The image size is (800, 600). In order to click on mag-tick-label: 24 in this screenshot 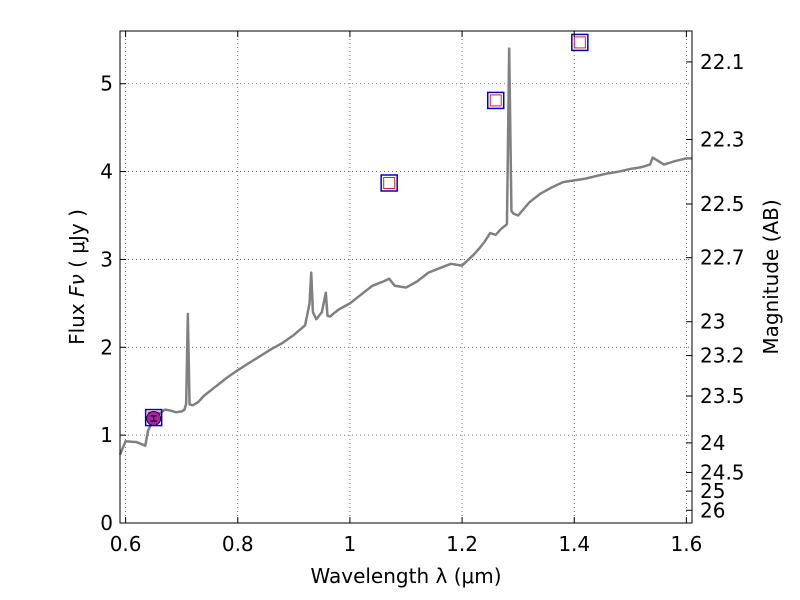, I will do `click(712, 443)`.